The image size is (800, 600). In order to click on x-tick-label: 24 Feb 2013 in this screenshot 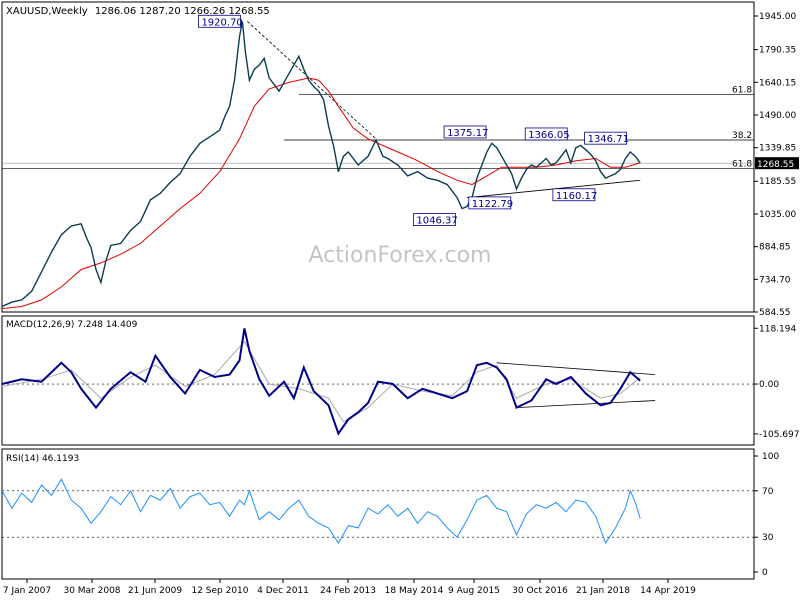, I will do `click(348, 591)`.